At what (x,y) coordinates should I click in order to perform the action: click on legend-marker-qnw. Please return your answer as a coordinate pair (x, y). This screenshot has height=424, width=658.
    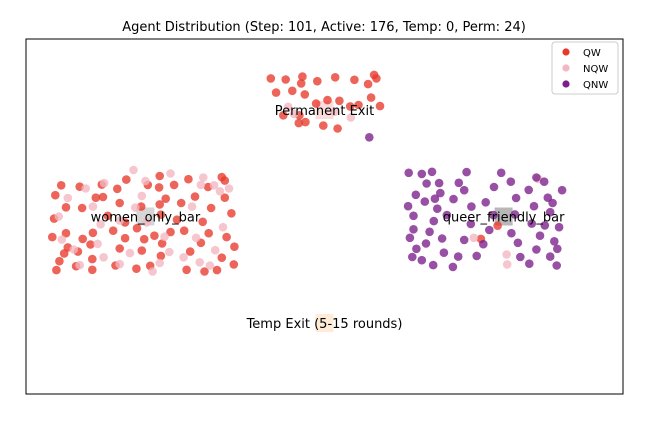
    Looking at the image, I should click on (566, 84).